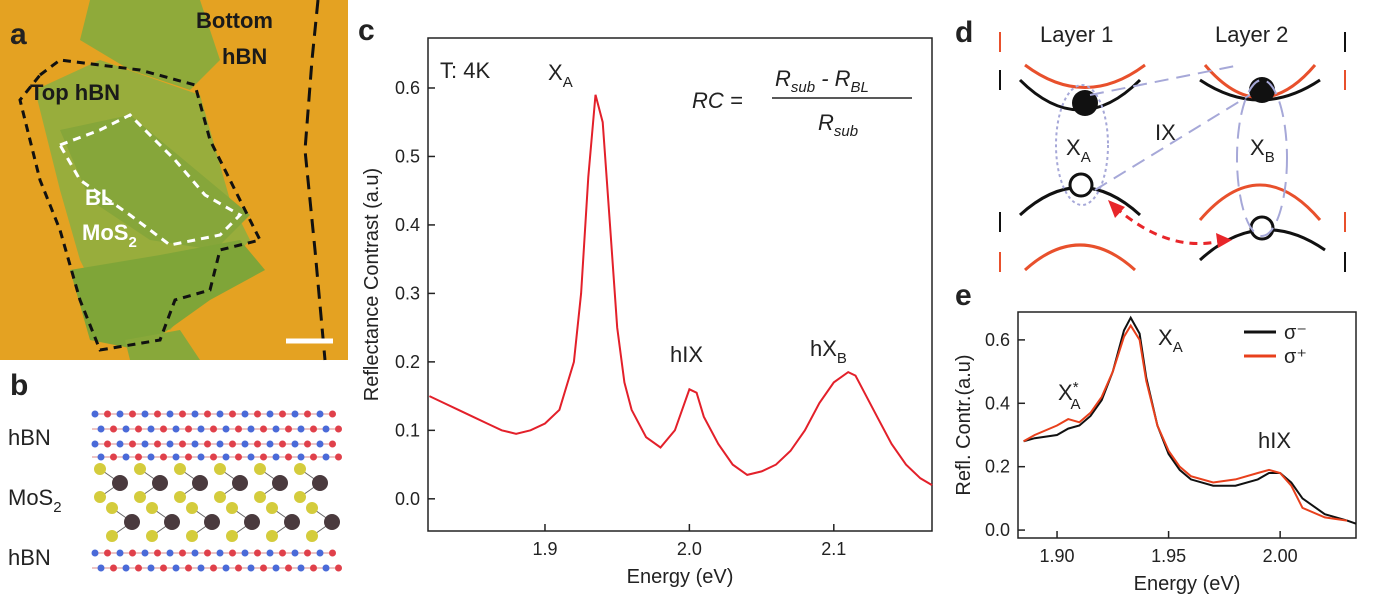 The image size is (1375, 606). I want to click on annotation-text: hX, so click(823, 348).